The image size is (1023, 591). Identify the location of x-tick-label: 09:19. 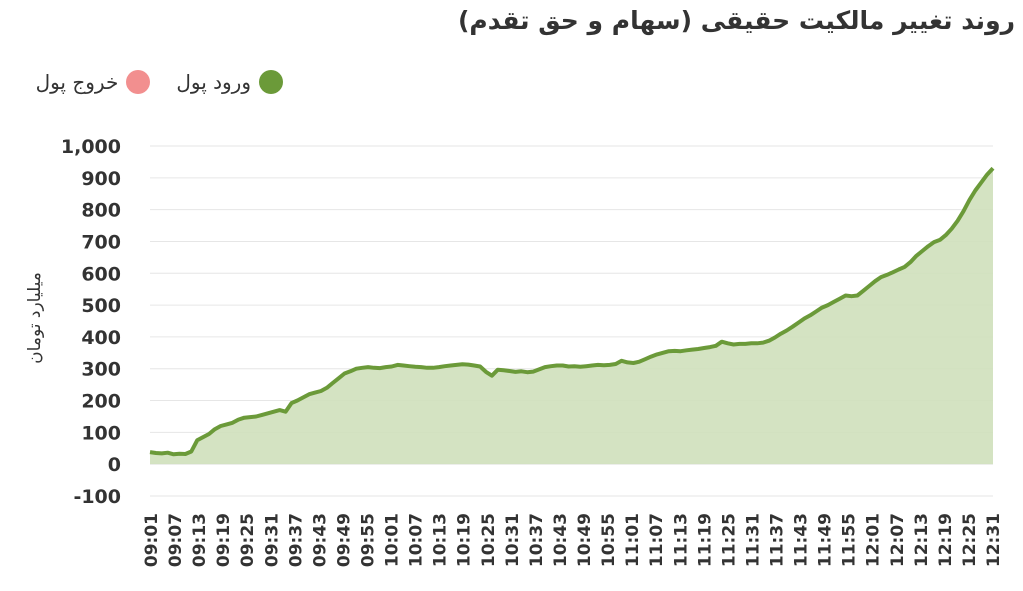
(224, 540).